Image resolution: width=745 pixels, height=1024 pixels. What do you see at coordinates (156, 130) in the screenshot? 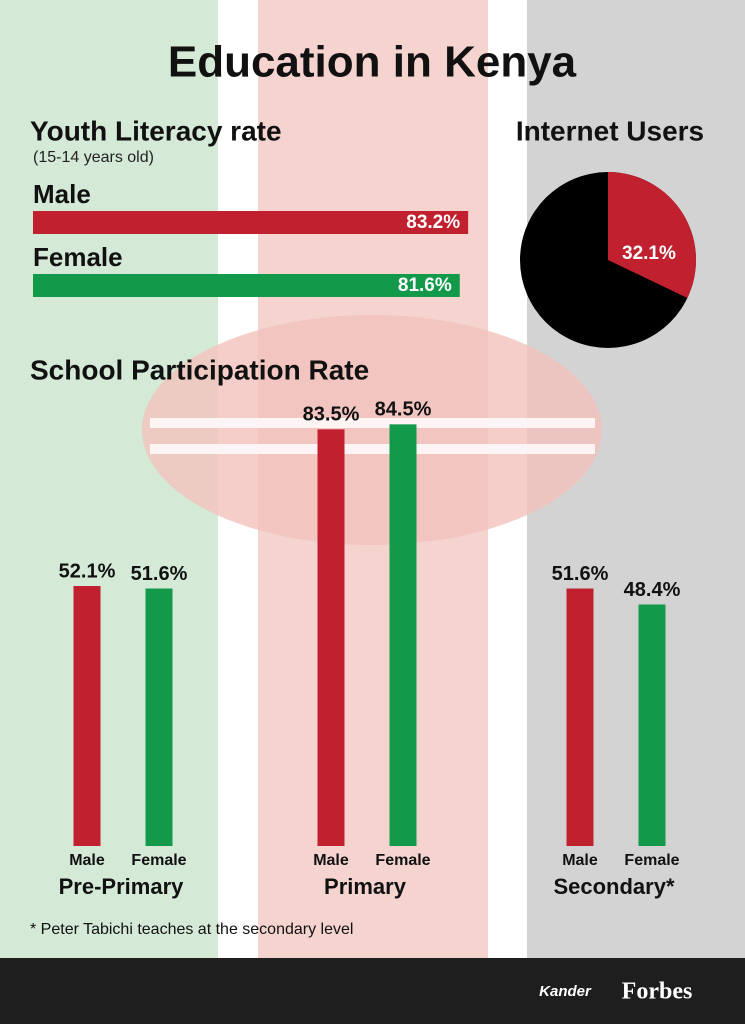
I see `chart-title: Youth Literacy rate` at bounding box center [156, 130].